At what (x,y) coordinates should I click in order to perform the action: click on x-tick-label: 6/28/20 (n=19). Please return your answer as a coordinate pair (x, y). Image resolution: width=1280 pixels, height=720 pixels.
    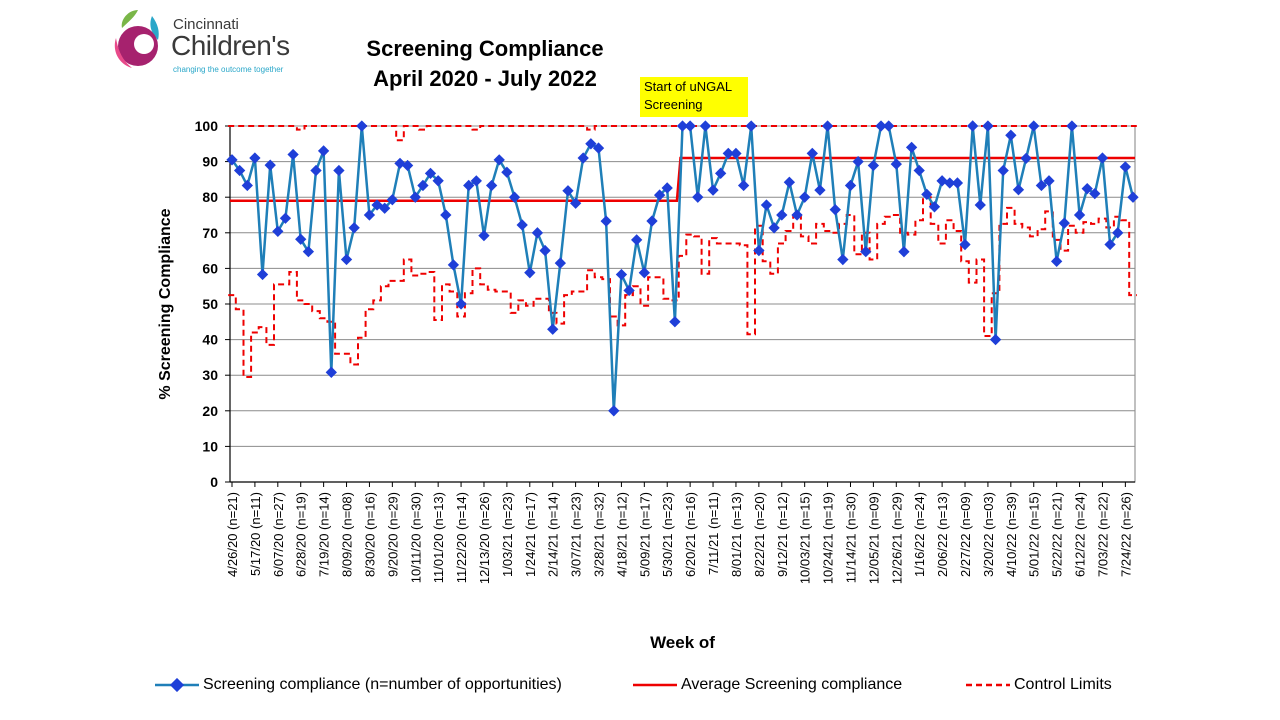
    Looking at the image, I should click on (301, 534).